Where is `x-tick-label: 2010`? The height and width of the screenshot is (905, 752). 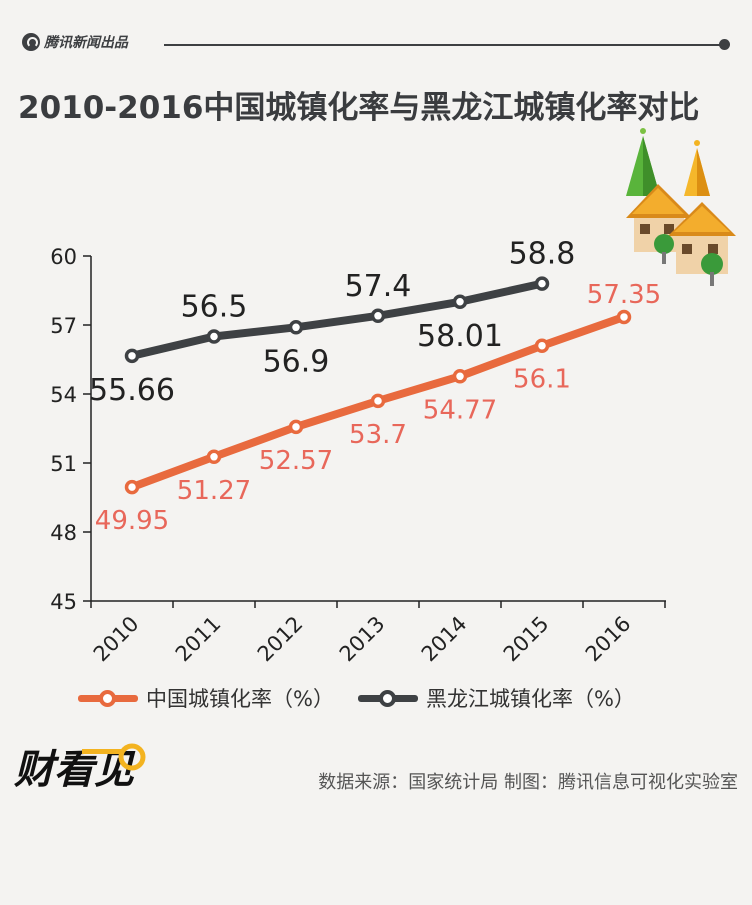
x-tick-label: 2010 is located at coordinates (116, 639).